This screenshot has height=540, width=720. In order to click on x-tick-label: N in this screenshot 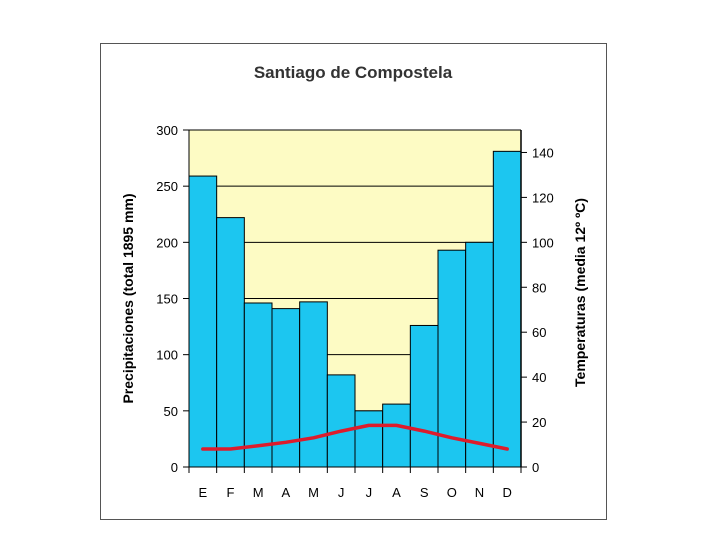, I will do `click(479, 492)`.